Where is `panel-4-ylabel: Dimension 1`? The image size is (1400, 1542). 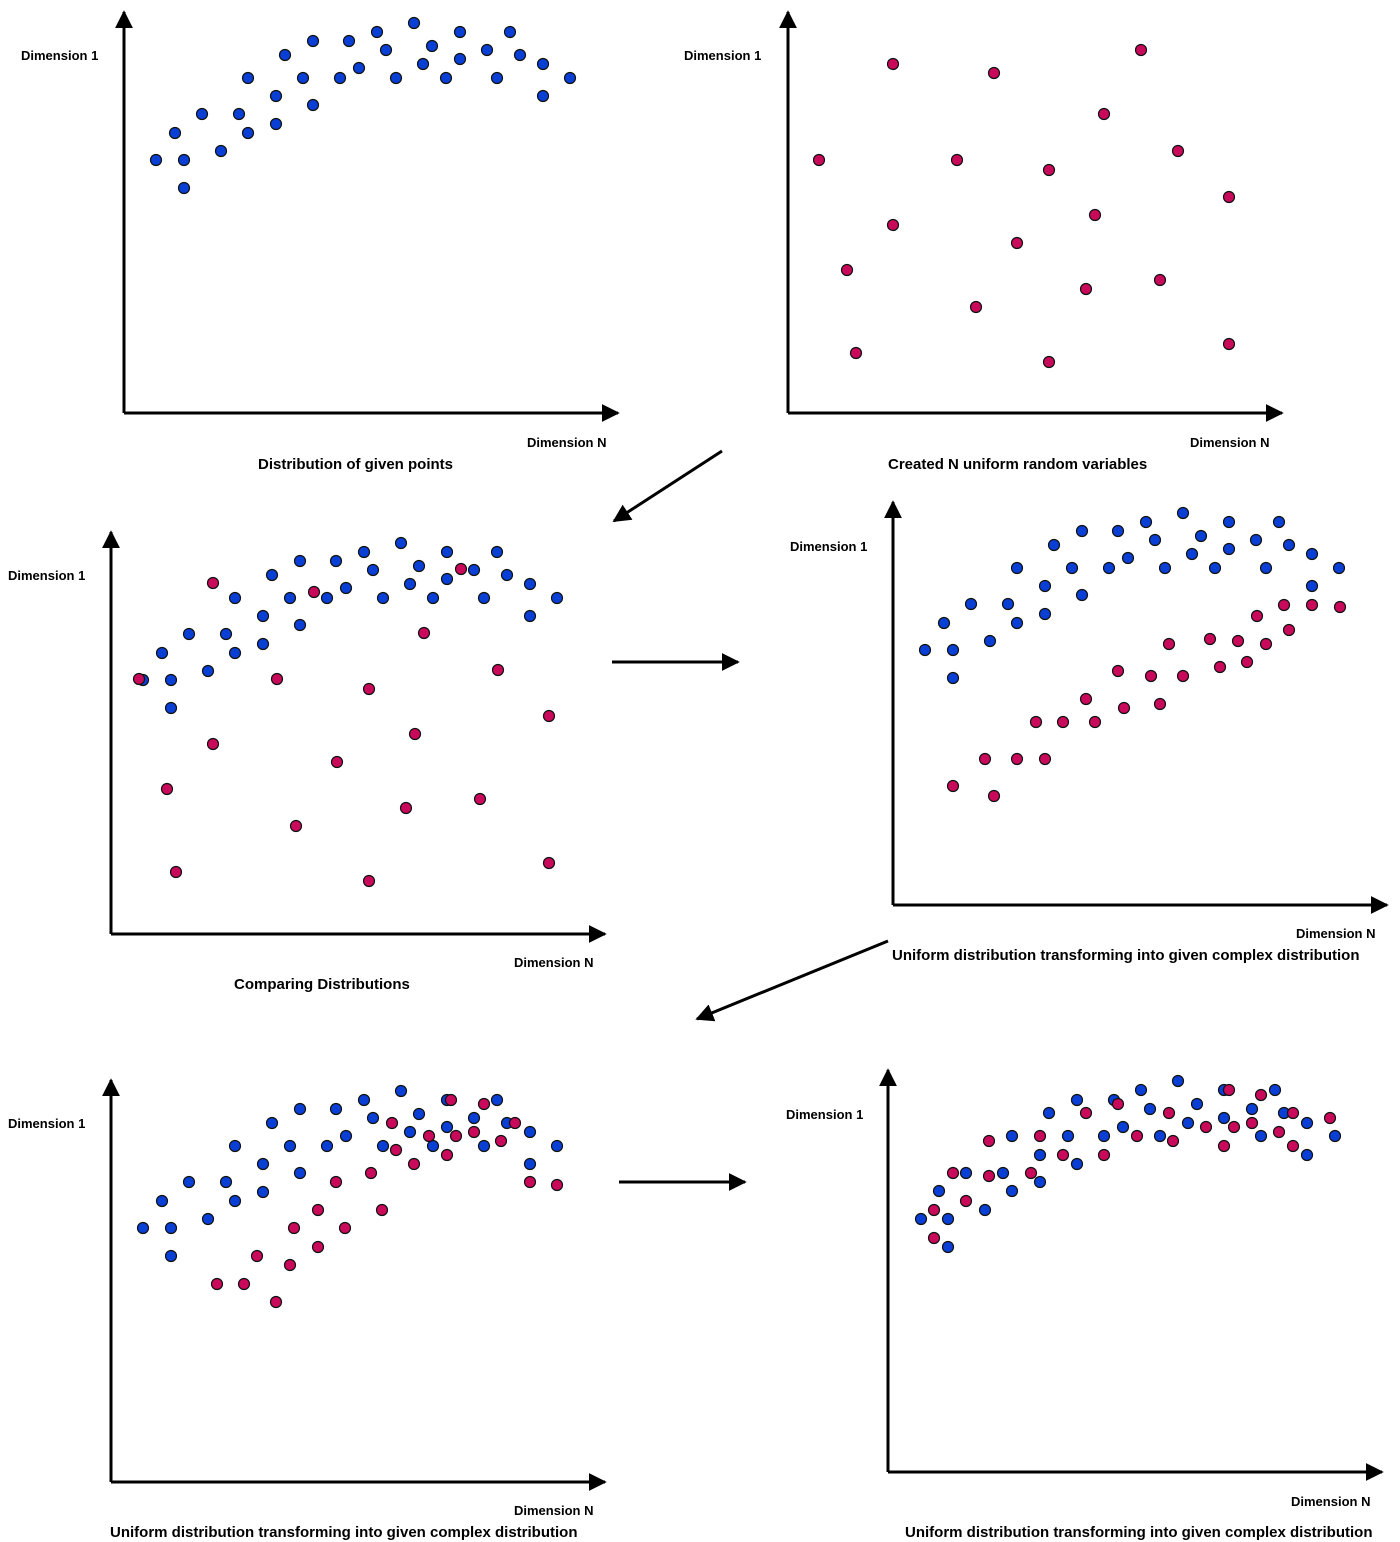 panel-4-ylabel: Dimension 1 is located at coordinates (829, 546).